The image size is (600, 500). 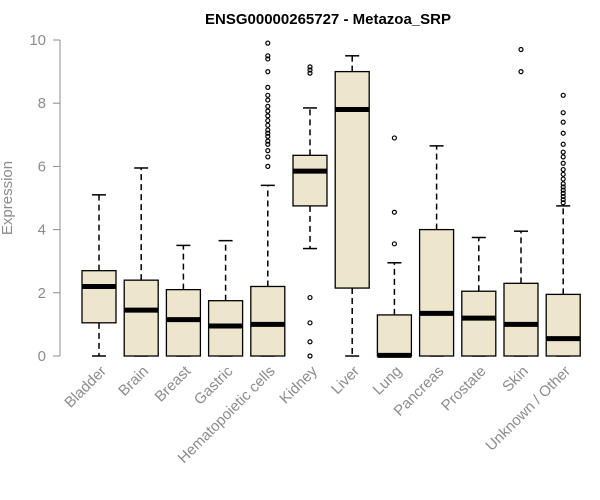 I want to click on y-tick-label: 6, so click(x=42, y=166).